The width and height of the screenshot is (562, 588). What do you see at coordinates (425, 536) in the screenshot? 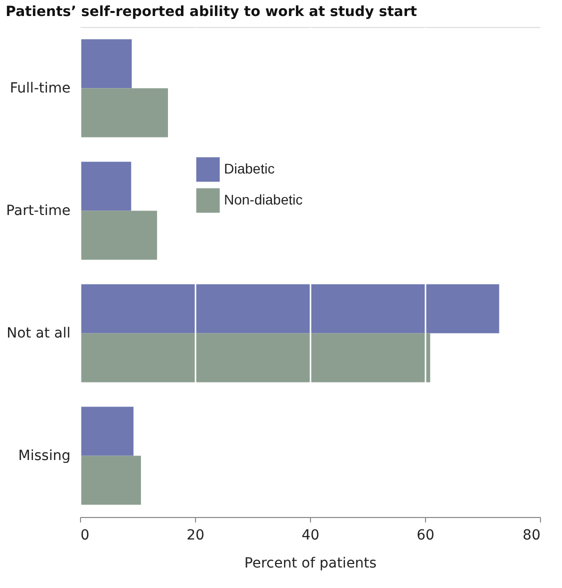
I see `x-tick-label: 60` at bounding box center [425, 536].